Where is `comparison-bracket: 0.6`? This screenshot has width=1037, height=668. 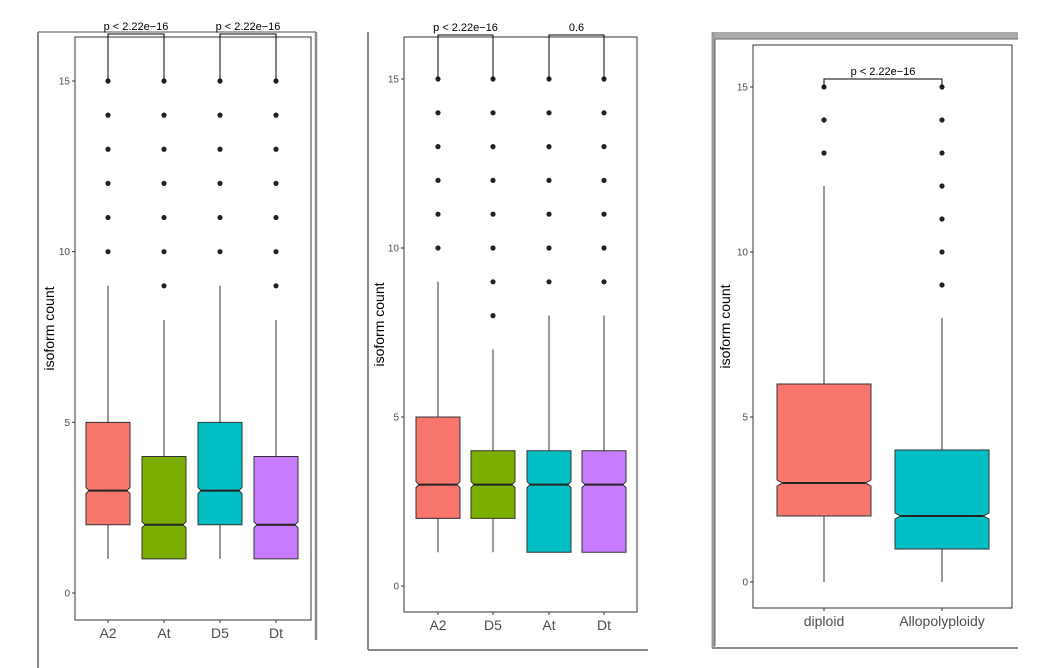 comparison-bracket: 0.6 is located at coordinates (576, 50).